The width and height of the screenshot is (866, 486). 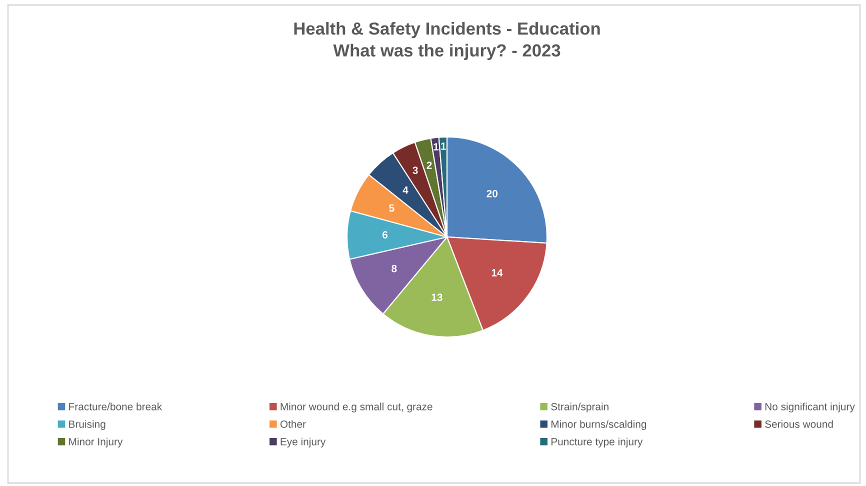 I want to click on data-label: 13, so click(x=437, y=297).